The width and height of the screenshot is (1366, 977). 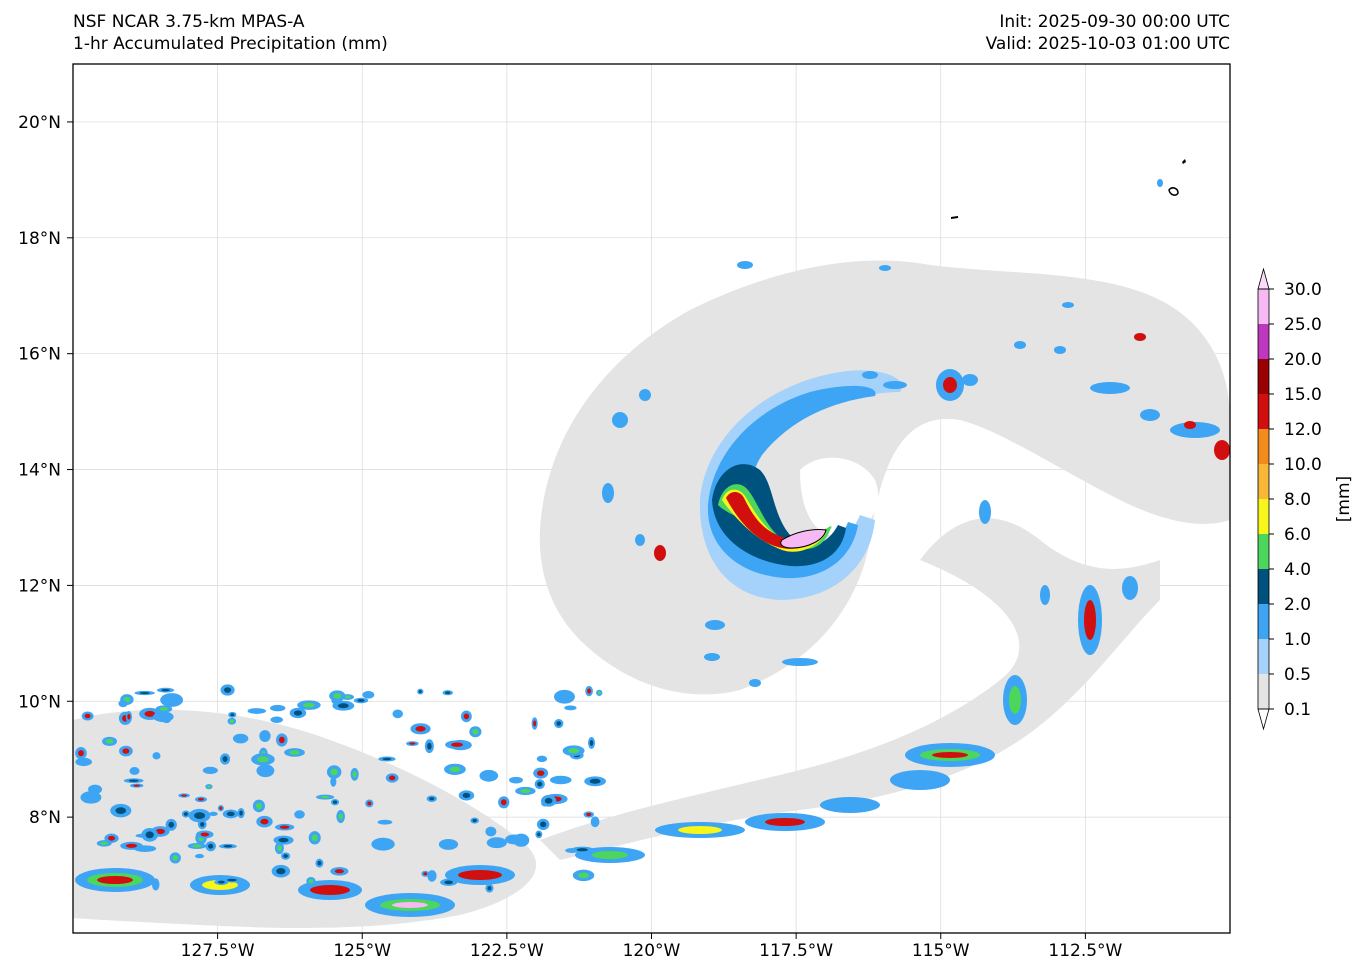 I want to click on west-convective-cells, so click(x=340, y=788).